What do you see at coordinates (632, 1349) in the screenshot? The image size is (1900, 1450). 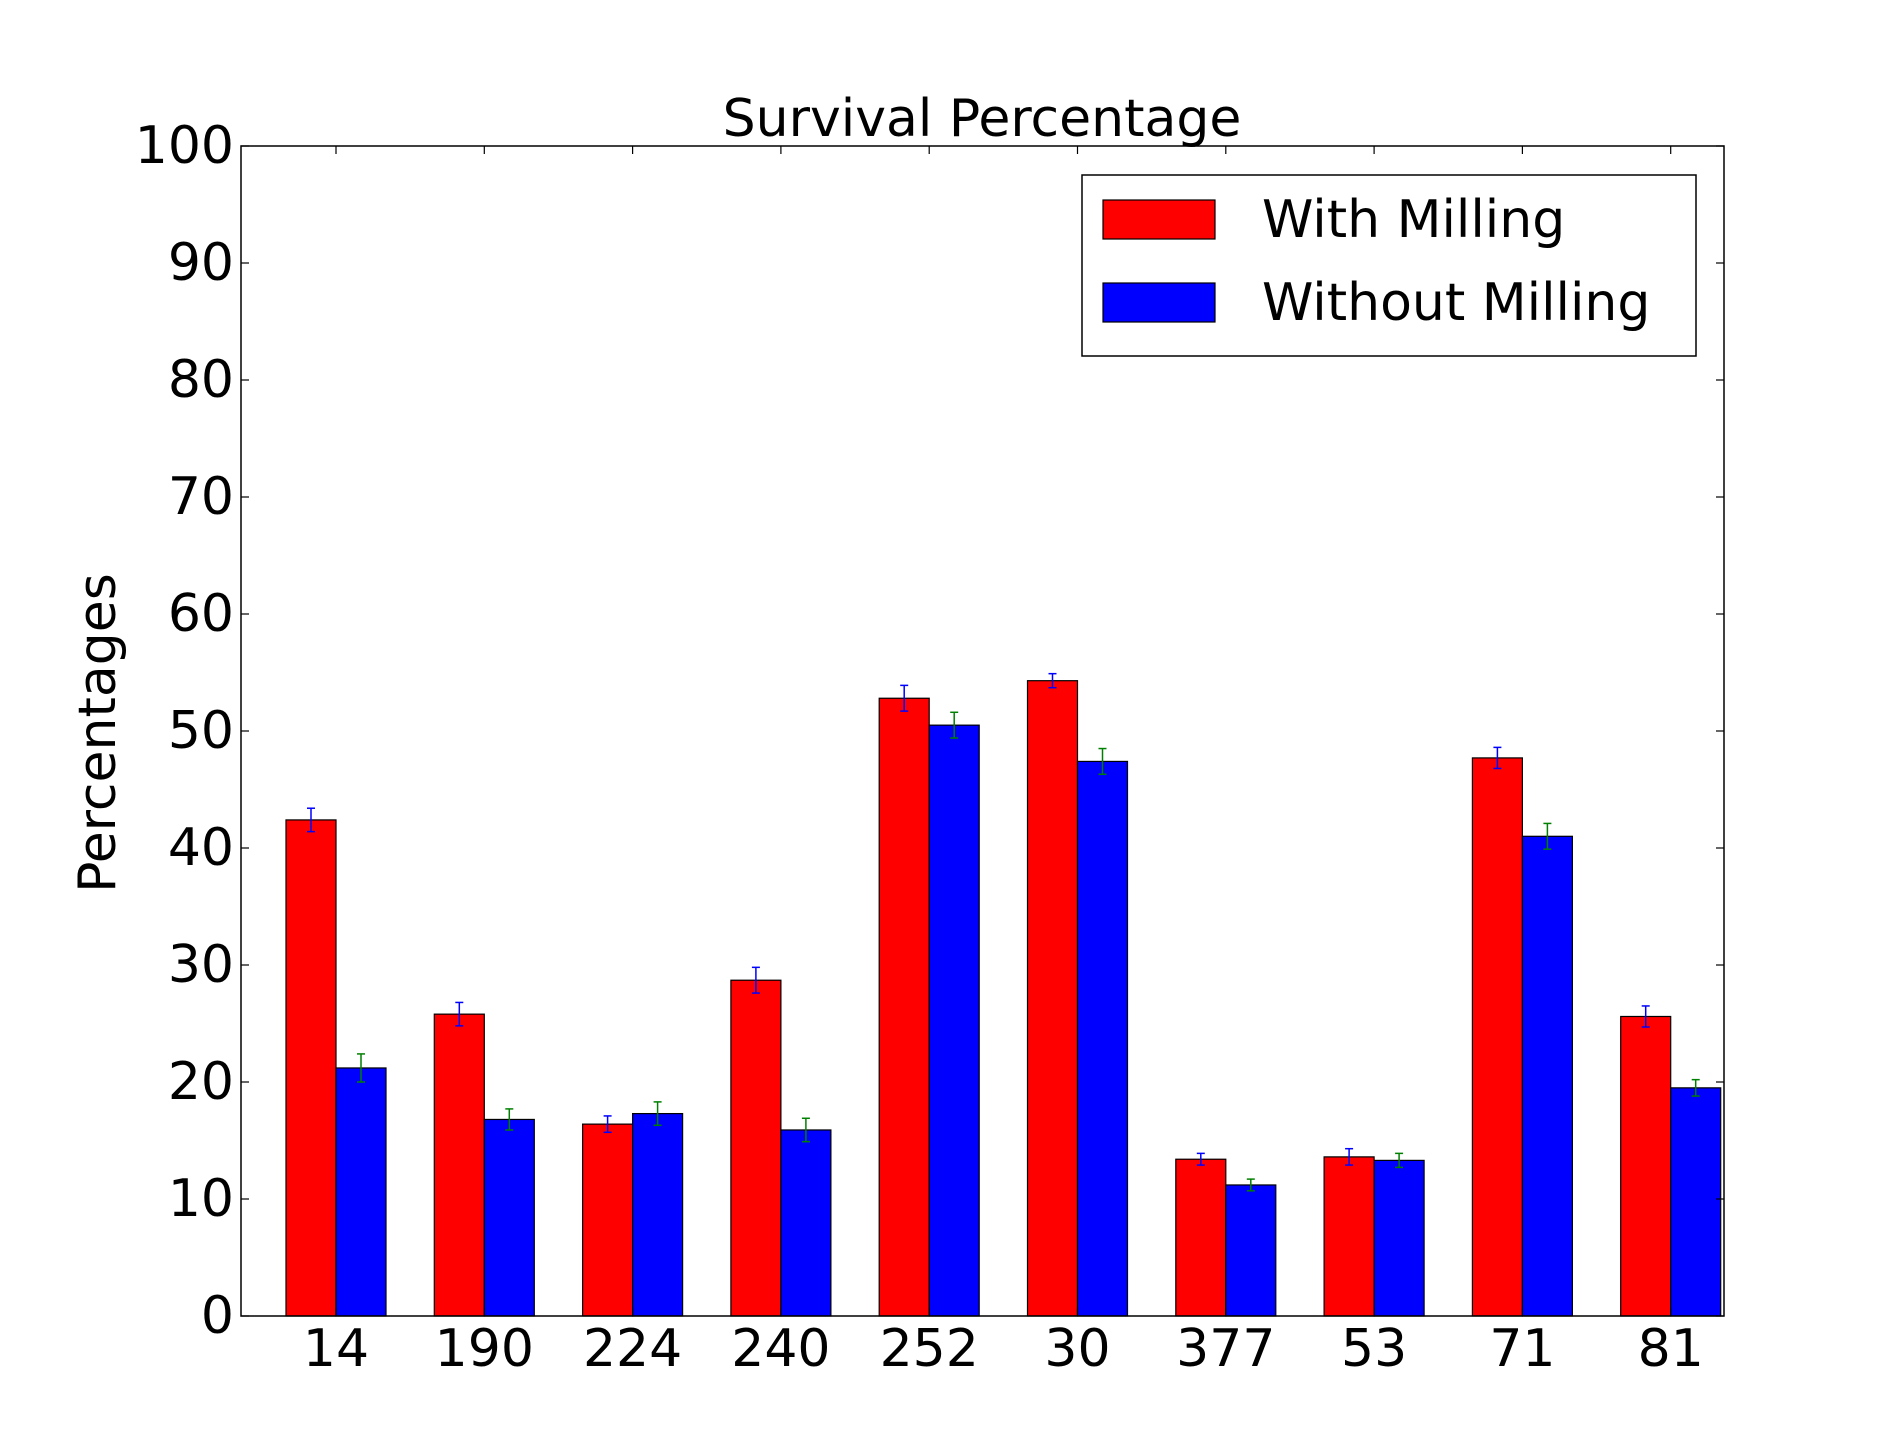 I see `x-tick-label: 224` at bounding box center [632, 1349].